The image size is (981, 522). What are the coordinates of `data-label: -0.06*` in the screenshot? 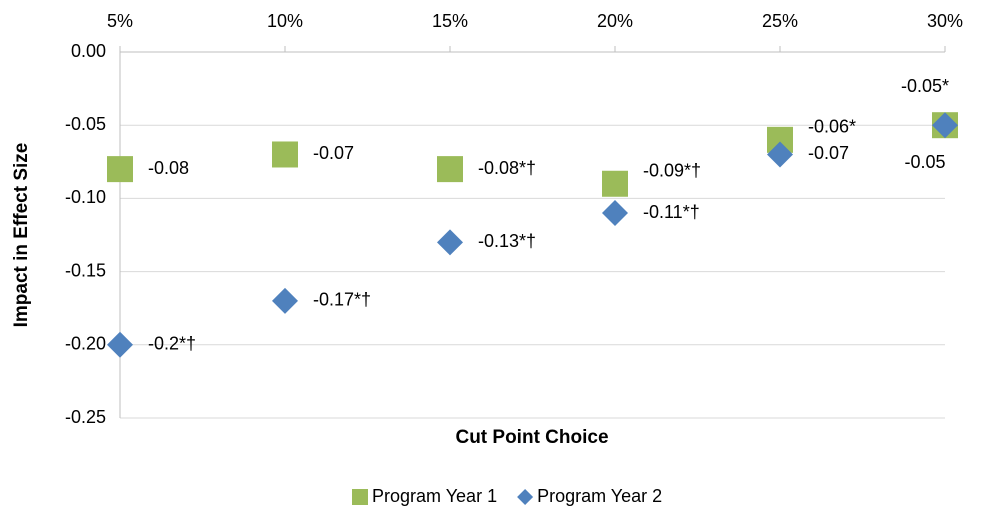 It's located at (832, 127).